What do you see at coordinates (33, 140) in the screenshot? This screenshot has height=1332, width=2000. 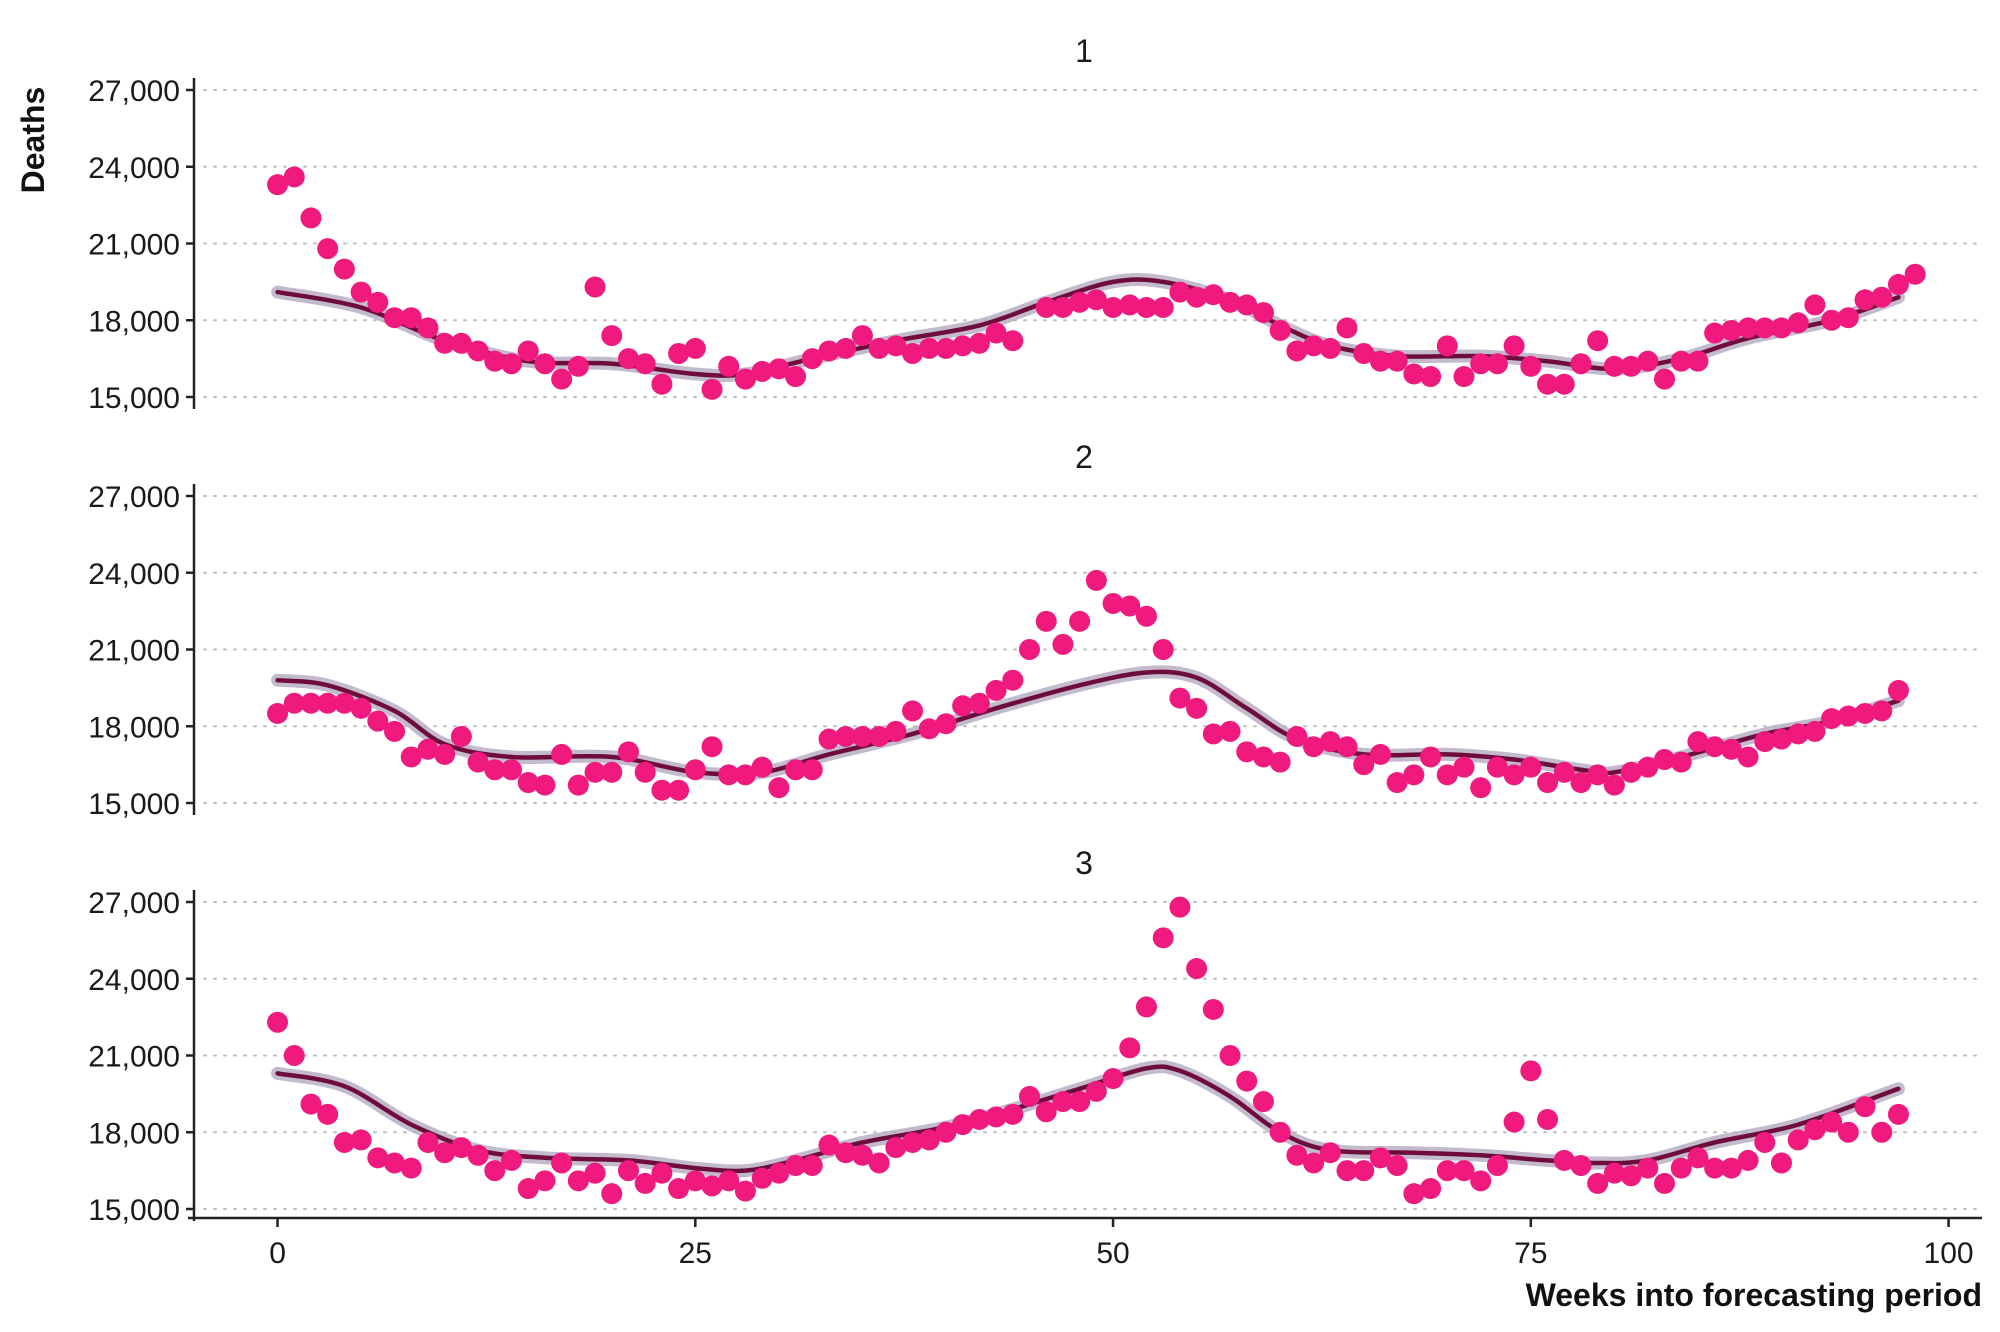 I see `y-axis-title: Deaths` at bounding box center [33, 140].